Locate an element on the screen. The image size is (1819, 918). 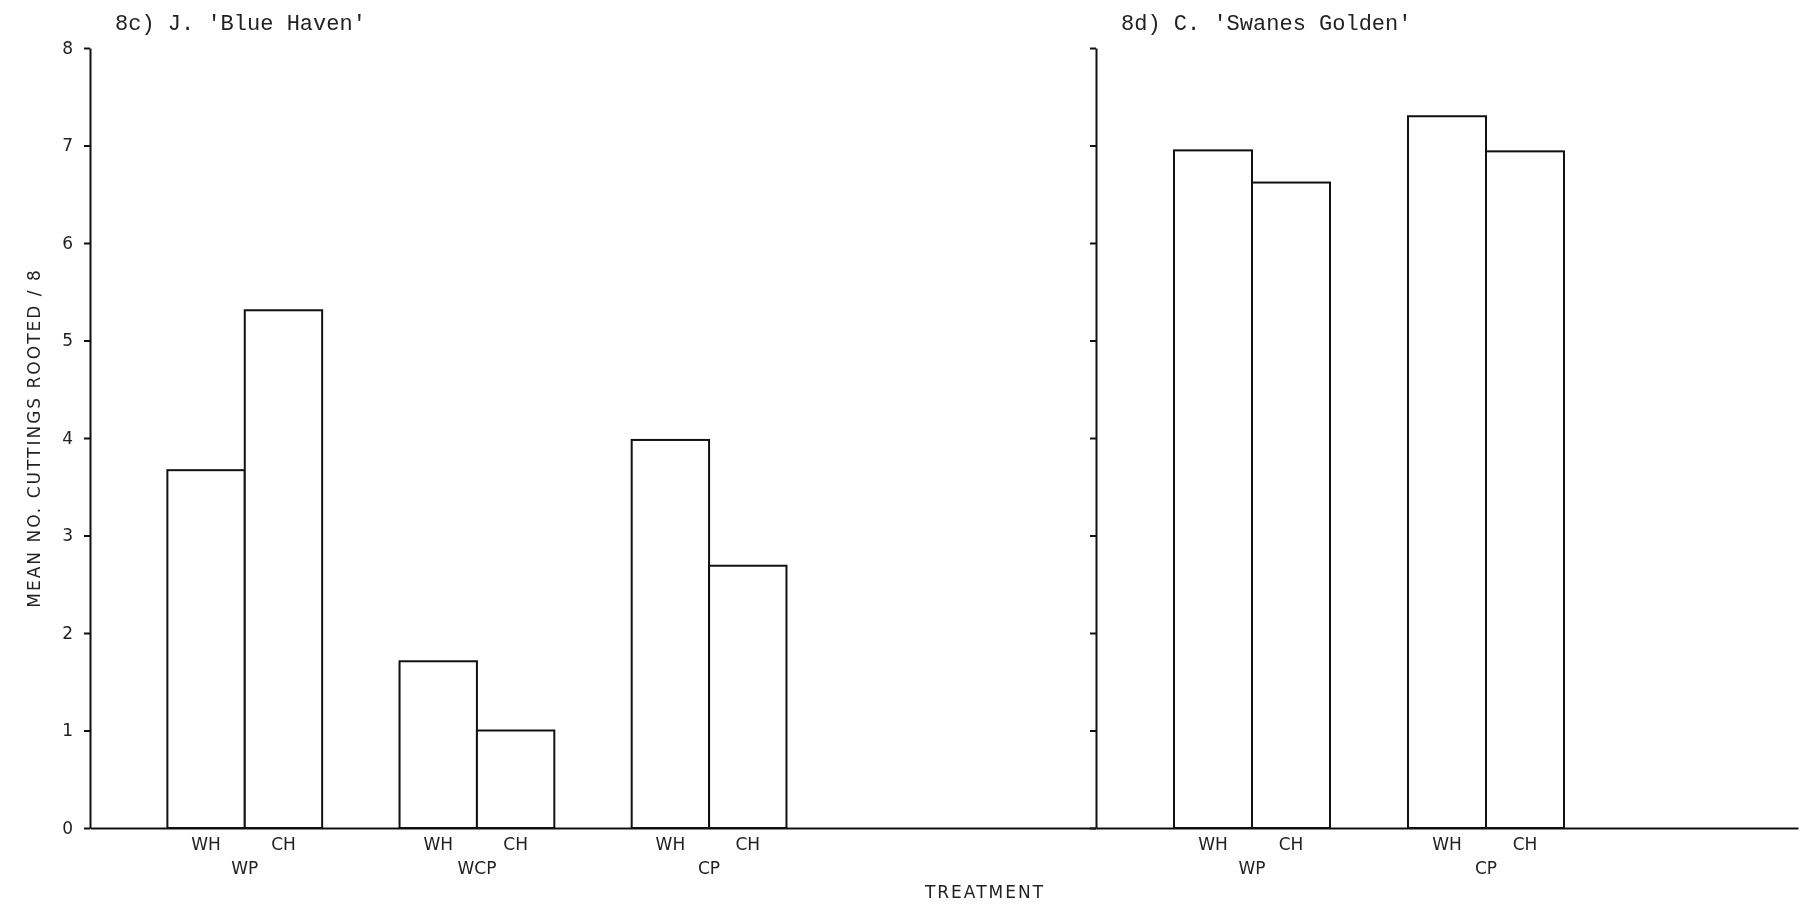
y-tick-label: 5 is located at coordinates (67, 340).